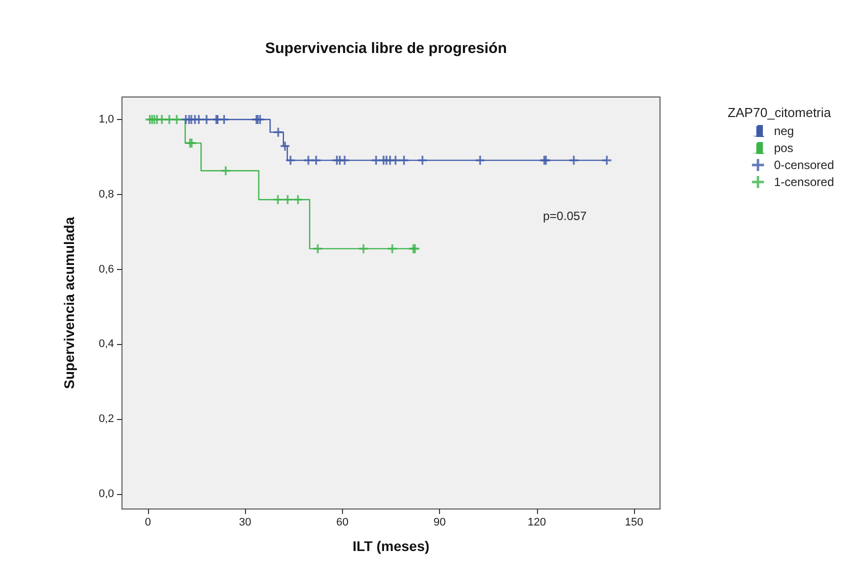  I want to click on legend-label: neg, so click(784, 131).